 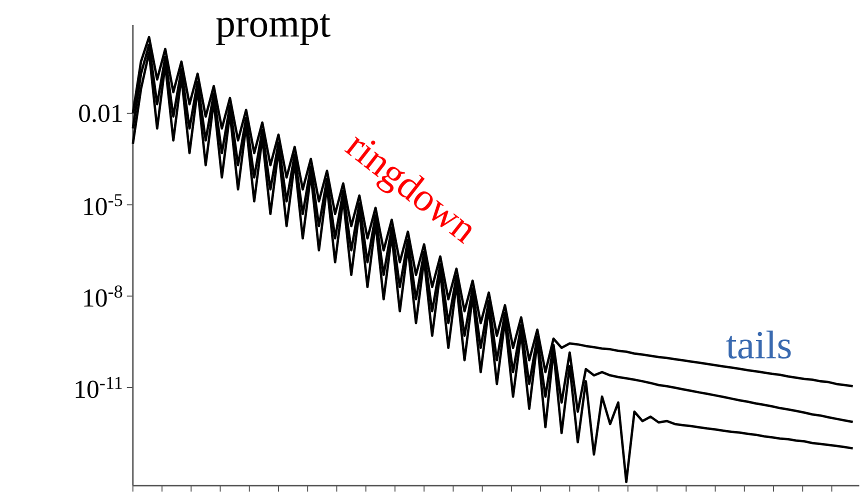 What do you see at coordinates (103, 296) in the screenshot?
I see `y-tick-label: 10$^{-8}$` at bounding box center [103, 296].